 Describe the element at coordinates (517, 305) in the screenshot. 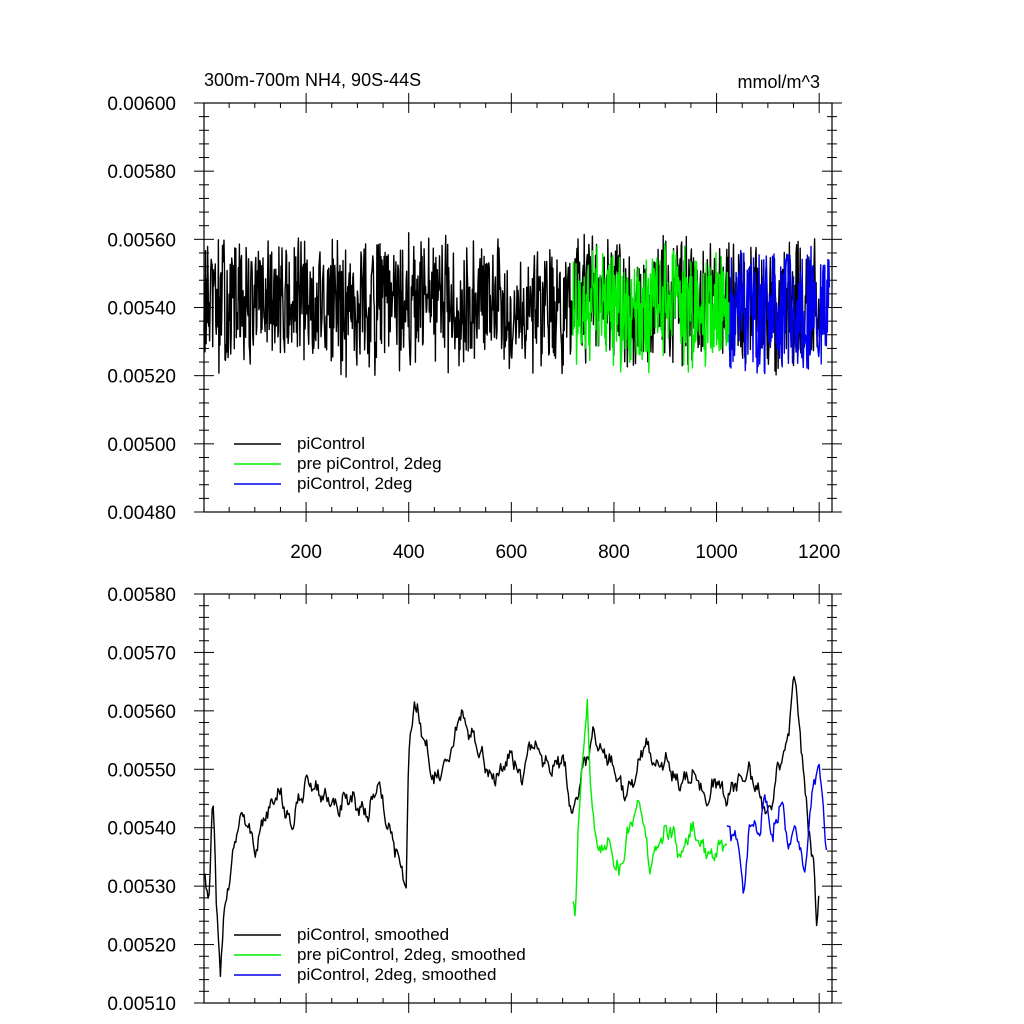

I see `top-panel-series-lines` at that location.